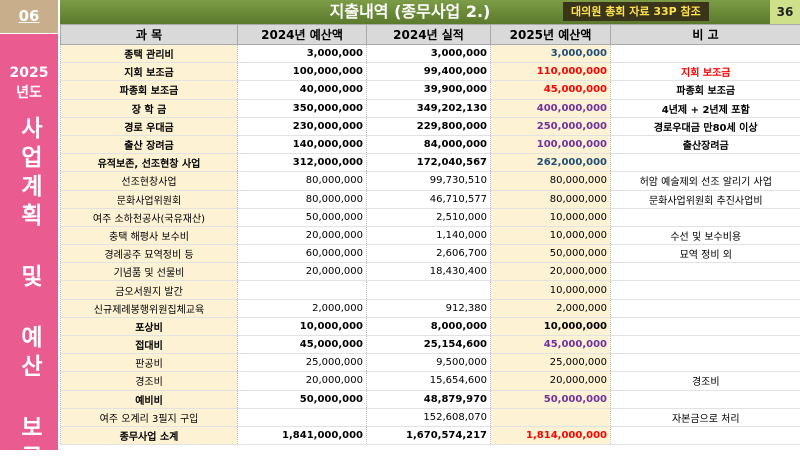  Describe the element at coordinates (705, 381) in the screenshot. I see `table-cell: 경조비` at that location.